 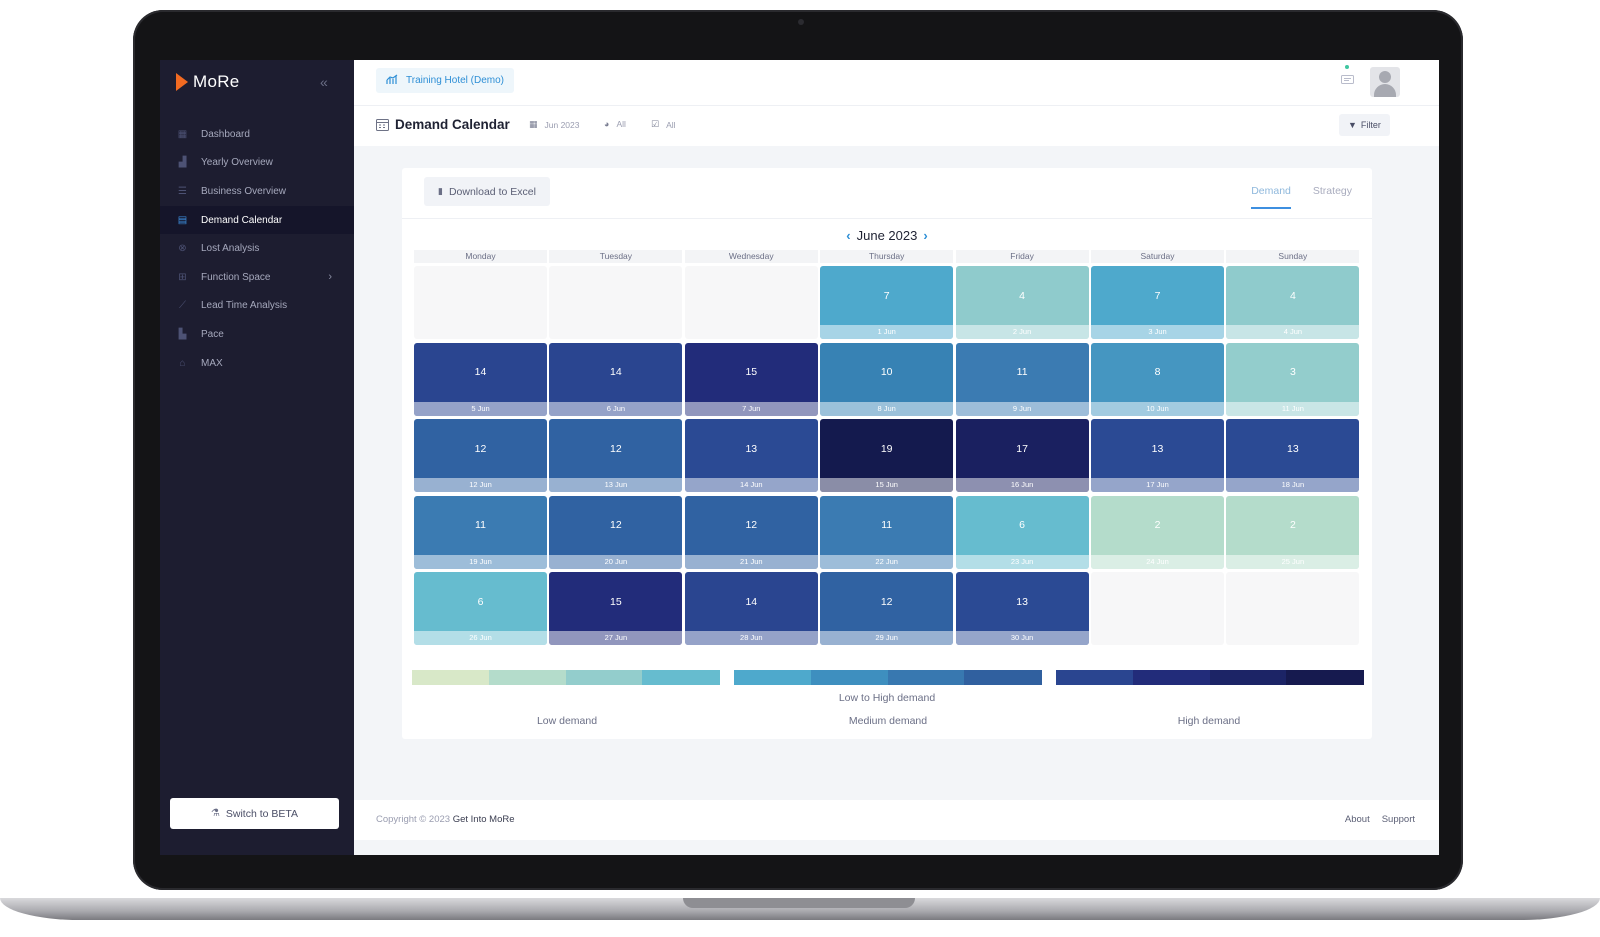 I want to click on demand-value: 10, so click(x=886, y=372).